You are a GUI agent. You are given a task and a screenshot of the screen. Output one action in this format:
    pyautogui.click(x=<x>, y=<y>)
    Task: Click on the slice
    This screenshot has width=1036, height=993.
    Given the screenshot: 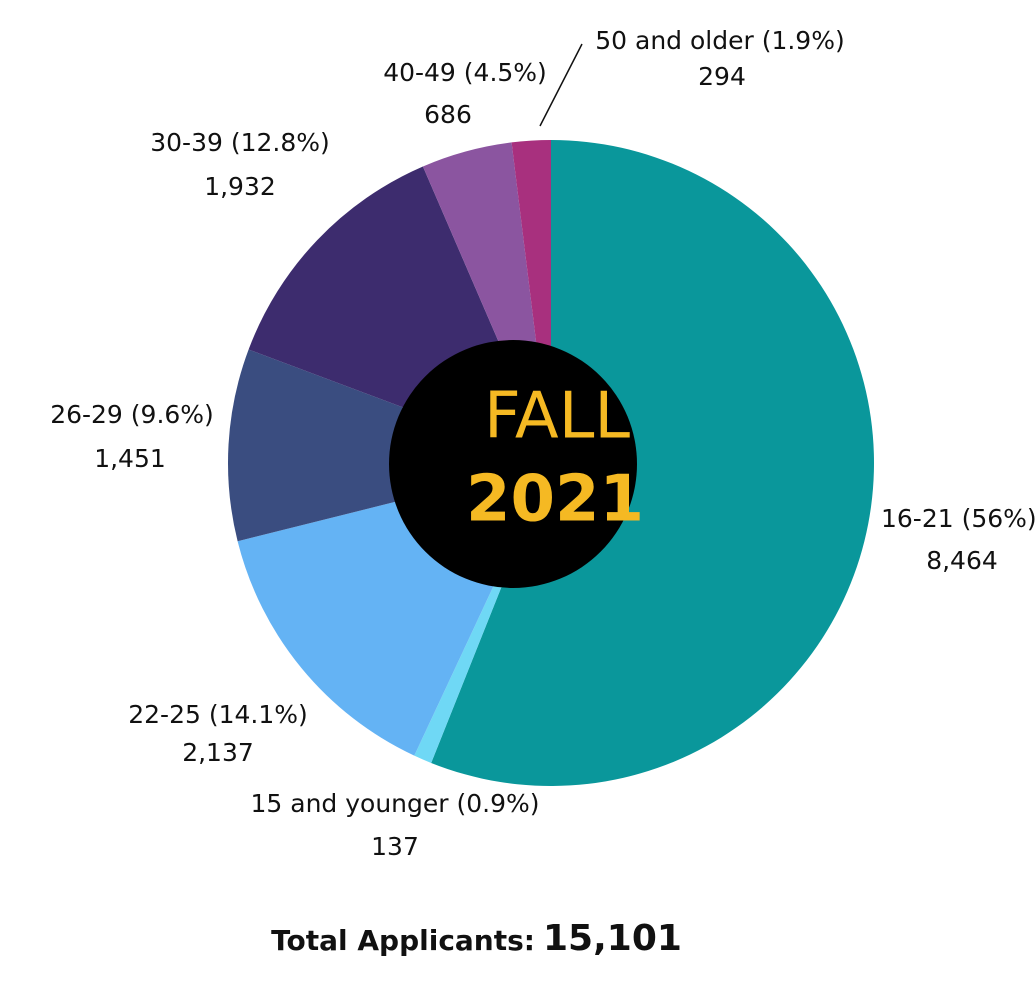 What is the action you would take?
    pyautogui.click(x=389, y=445)
    